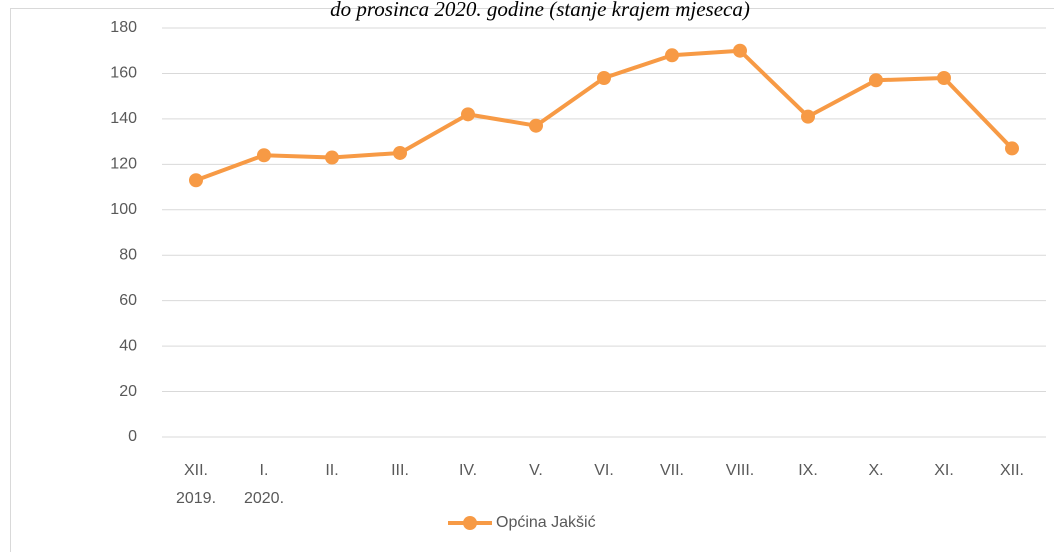 Image resolution: width=1054 pixels, height=552 pixels. Describe the element at coordinates (196, 498) in the screenshot. I see `x-tick-label: 2019.` at that location.